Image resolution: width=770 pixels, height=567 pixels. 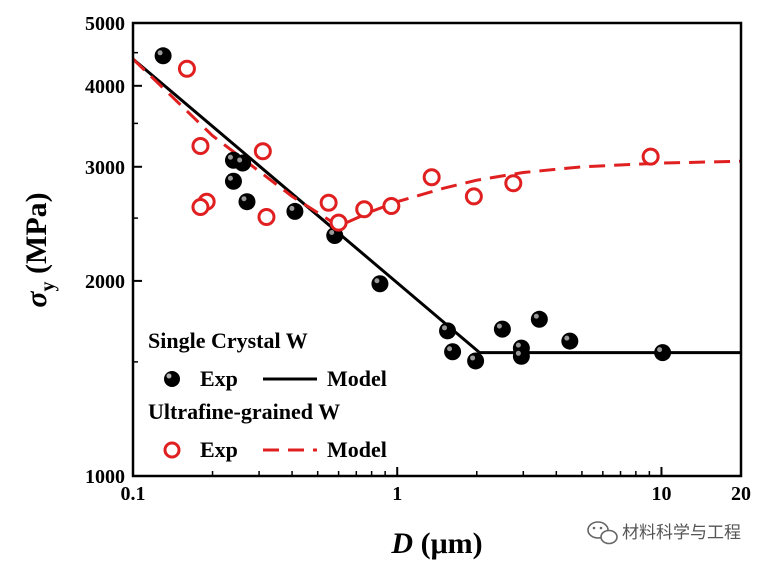 I want to click on y-axis-subscript: y, so click(x=48, y=286).